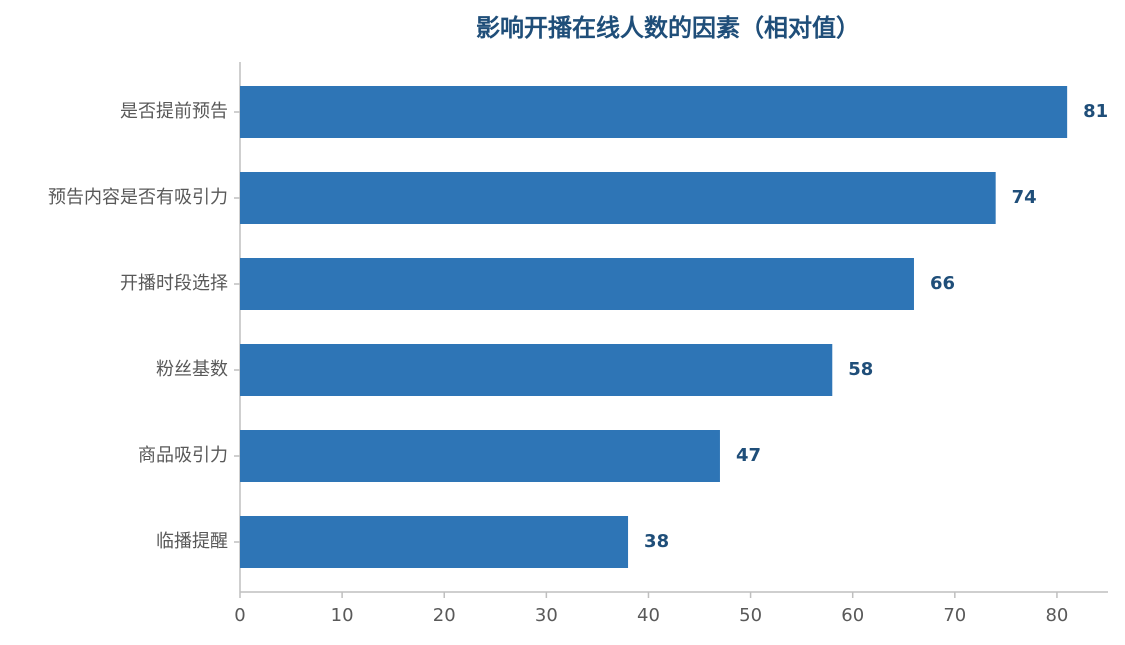 The image size is (1125, 645). Describe the element at coordinates (860, 369) in the screenshot. I see `value-label: 58` at that location.